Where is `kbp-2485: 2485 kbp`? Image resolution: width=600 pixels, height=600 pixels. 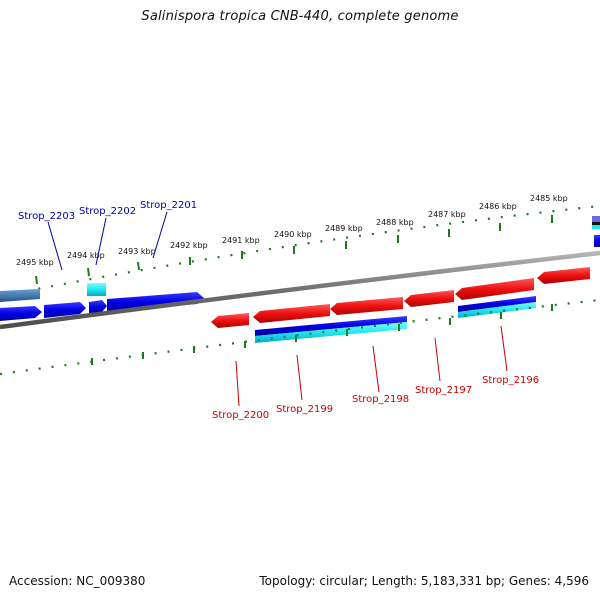 kbp-2485: 2485 kbp is located at coordinates (549, 198).